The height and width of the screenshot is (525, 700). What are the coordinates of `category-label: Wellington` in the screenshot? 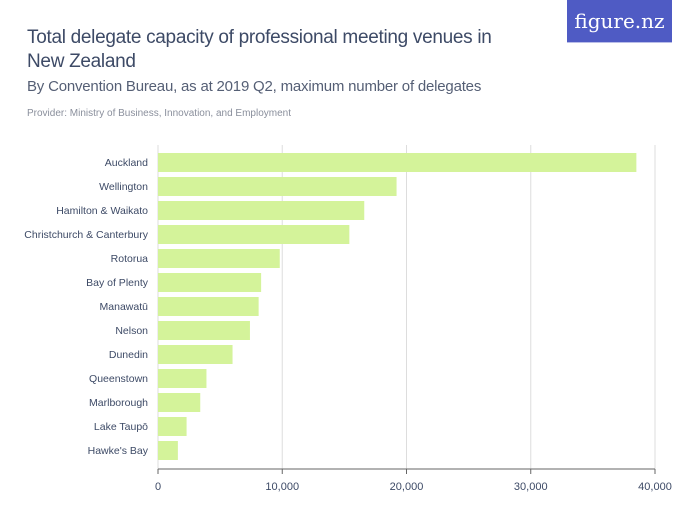 It's located at (123, 187).